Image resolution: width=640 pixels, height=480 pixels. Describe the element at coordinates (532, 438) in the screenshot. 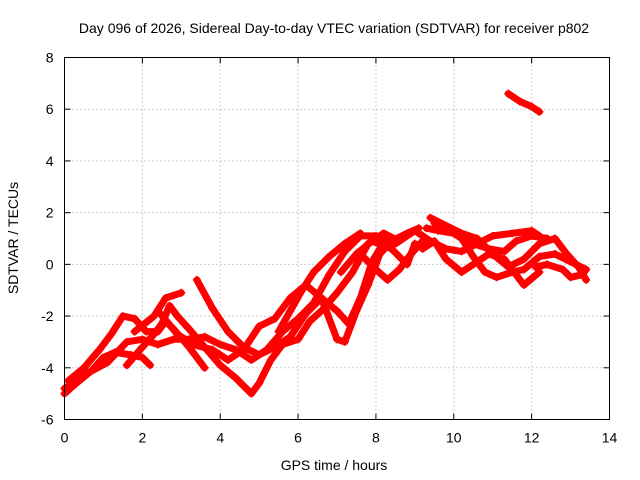

I see `x-tick-label: 12` at that location.